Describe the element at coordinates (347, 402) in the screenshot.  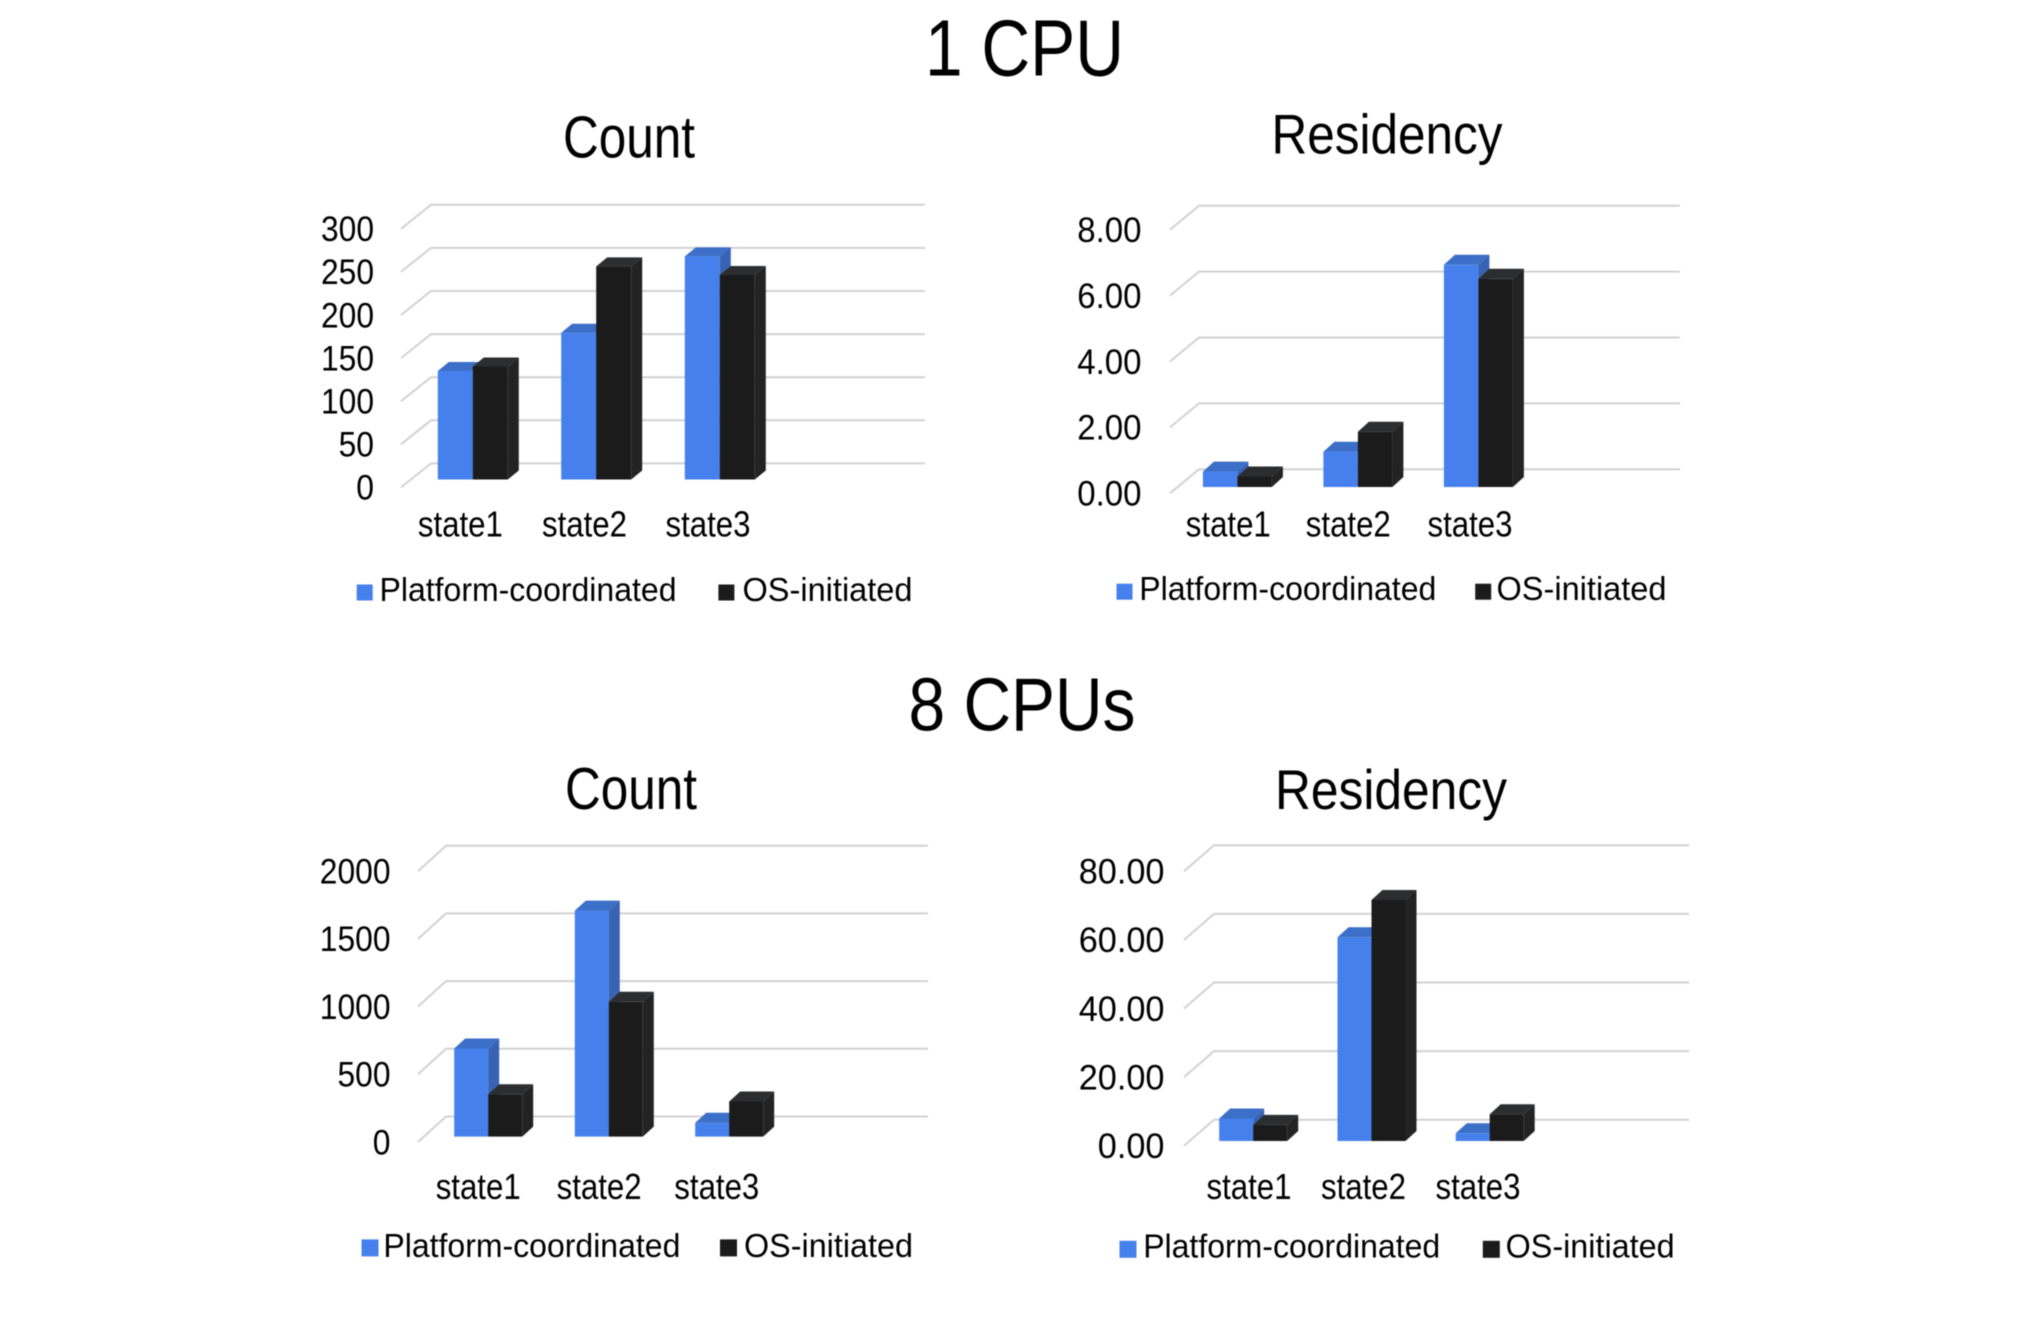
I see `svg-text: 100` at that location.